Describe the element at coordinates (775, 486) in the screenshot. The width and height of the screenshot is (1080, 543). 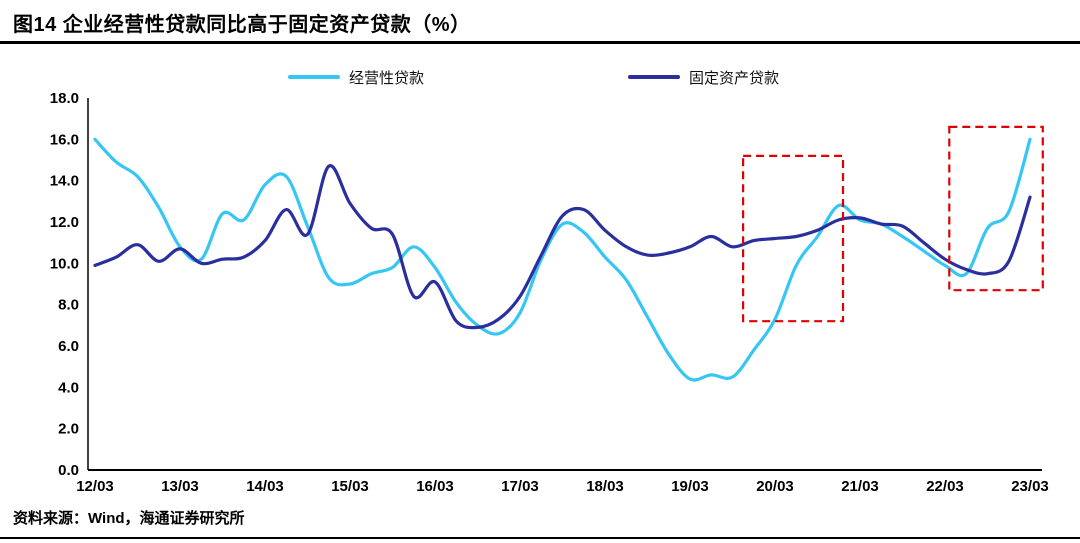
I see `x-tick-label: 20/03` at that location.